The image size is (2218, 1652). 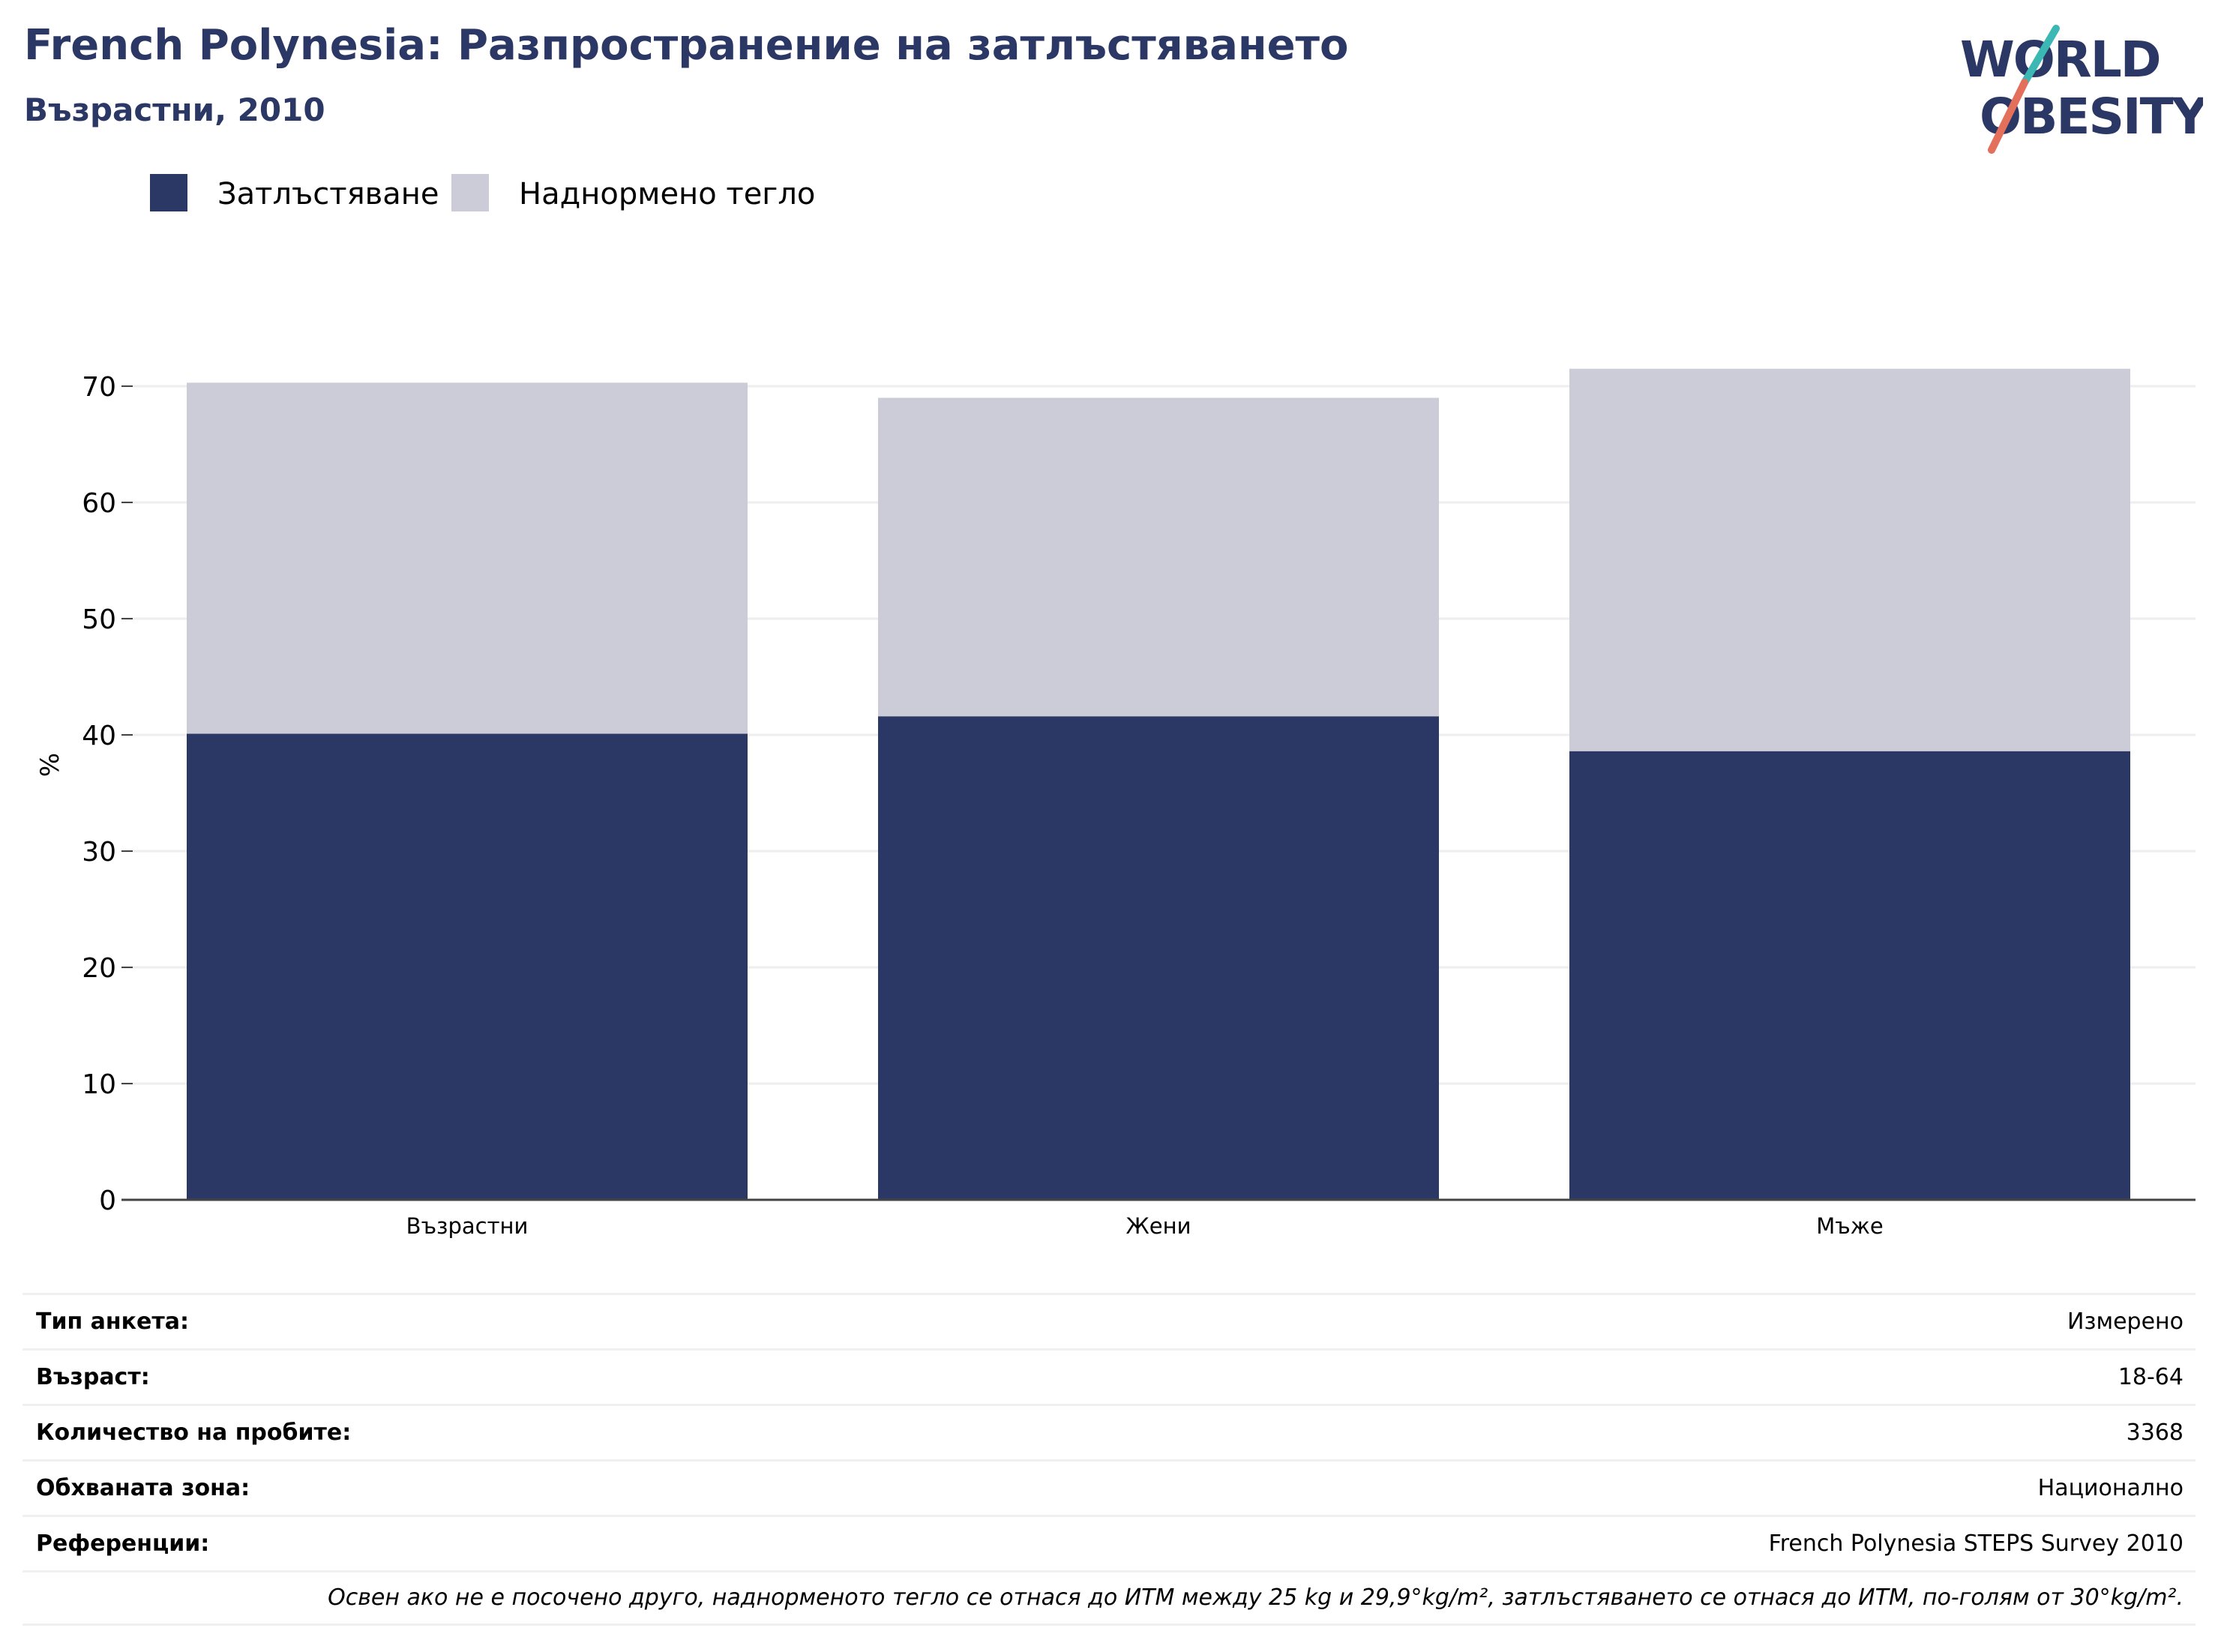 What do you see at coordinates (2081, 89) in the screenshot?
I see `world-obesity-logo: WORLD OBESITY` at bounding box center [2081, 89].